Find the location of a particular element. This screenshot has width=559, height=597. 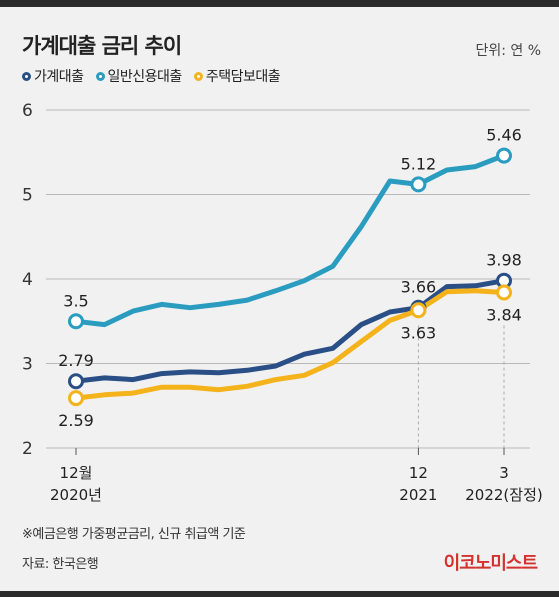

bottom-bar is located at coordinates (279, 594).